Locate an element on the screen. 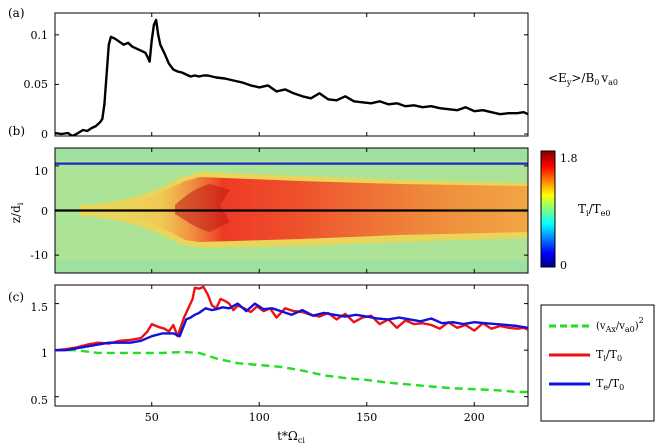 The image size is (658, 448). panel-b-ytick-0: 10 is located at coordinates (41, 171).